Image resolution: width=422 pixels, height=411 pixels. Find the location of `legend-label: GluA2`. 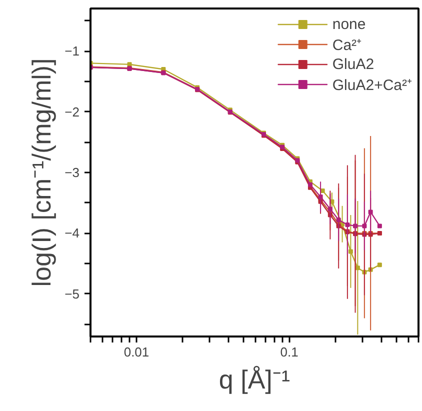

legend-label: GluA2 is located at coordinates (353, 64).